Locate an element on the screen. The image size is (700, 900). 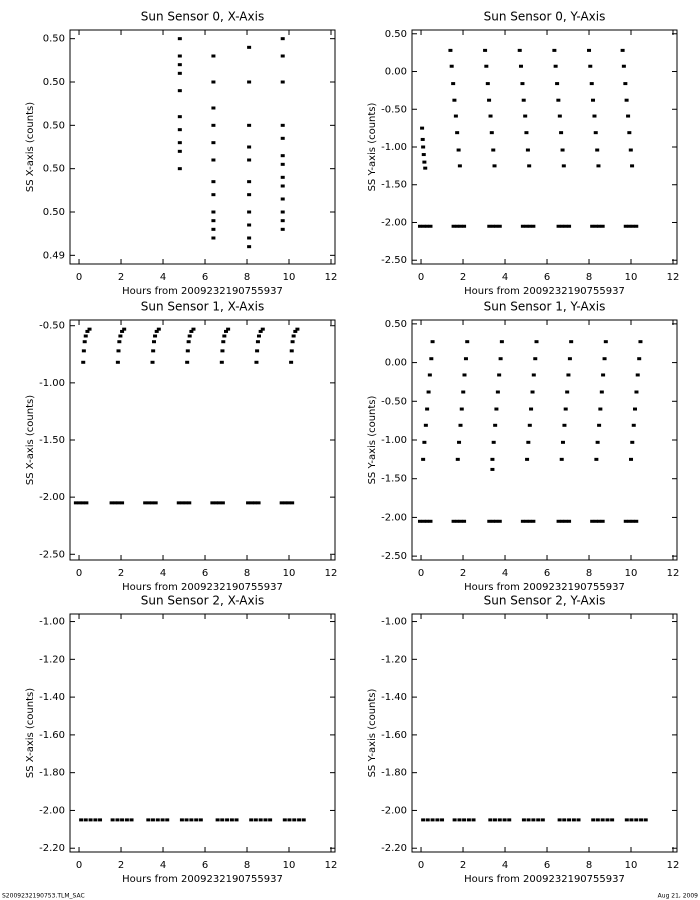
y-axis-label: SS Y-axis (counts) is located at coordinates (372, 439).